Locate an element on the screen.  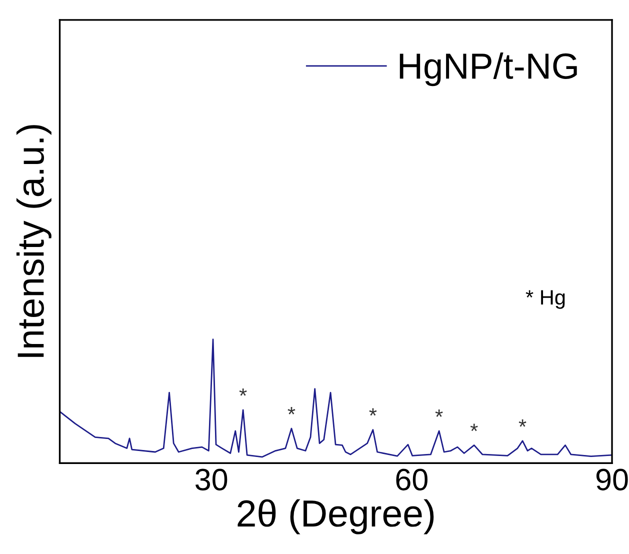
text: * Hg is located at coordinates (545, 299).